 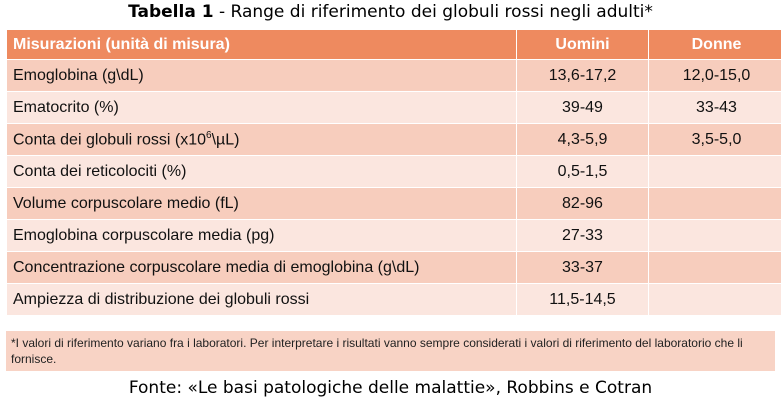 I want to click on row-women-value: 12,0-15,0, so click(x=714, y=75).